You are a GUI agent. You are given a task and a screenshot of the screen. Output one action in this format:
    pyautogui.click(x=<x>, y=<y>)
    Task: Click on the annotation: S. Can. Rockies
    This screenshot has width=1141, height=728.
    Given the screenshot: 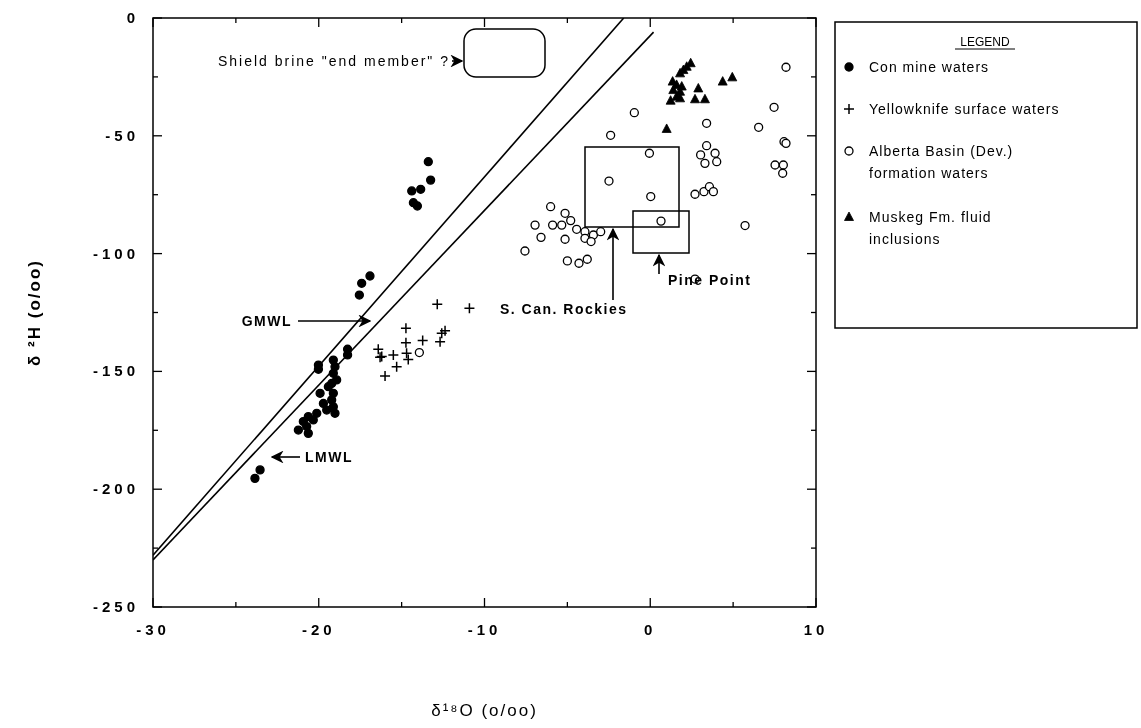 What is the action you would take?
    pyautogui.click(x=564, y=309)
    